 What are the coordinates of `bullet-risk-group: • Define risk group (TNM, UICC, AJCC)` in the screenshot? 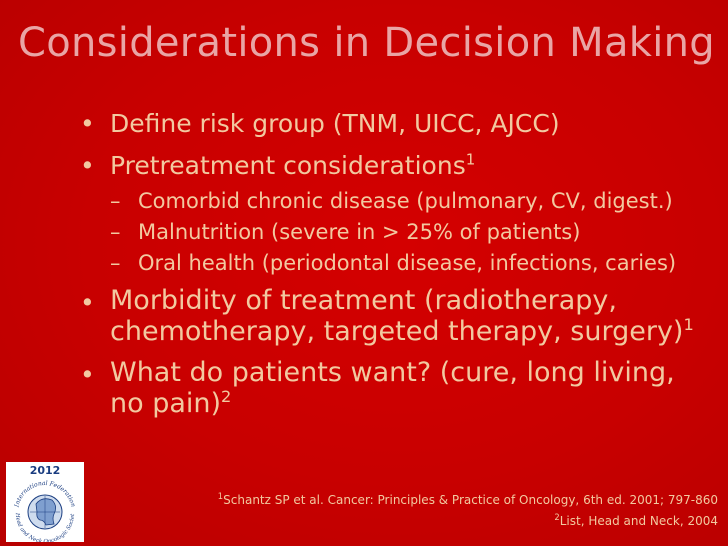 It's located at (395, 124).